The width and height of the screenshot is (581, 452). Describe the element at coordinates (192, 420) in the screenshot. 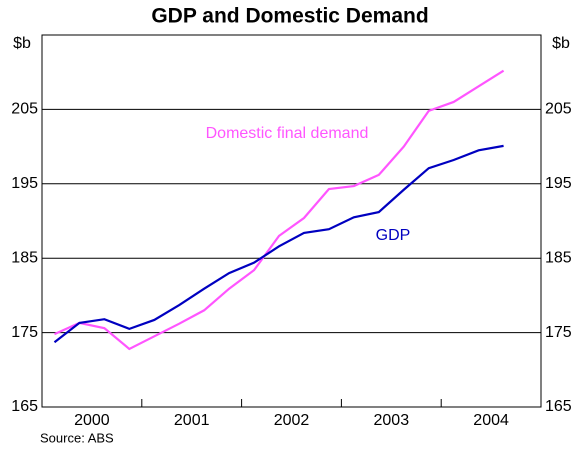

I see `x-tick-label: 2001` at that location.